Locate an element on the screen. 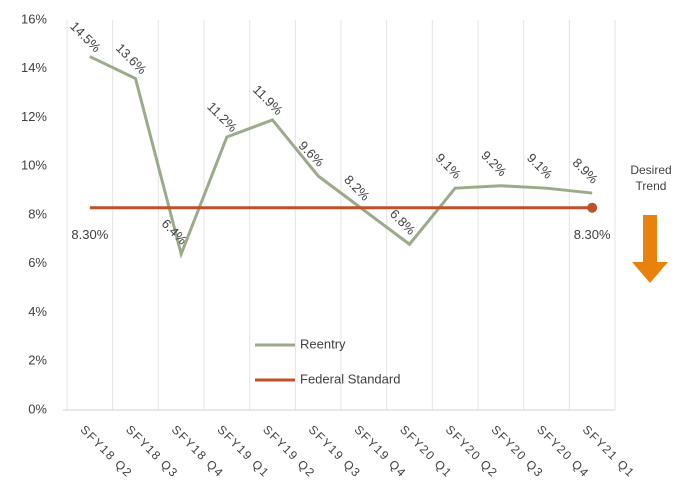 The image size is (696, 495). data-label: 9.2% is located at coordinates (494, 164).